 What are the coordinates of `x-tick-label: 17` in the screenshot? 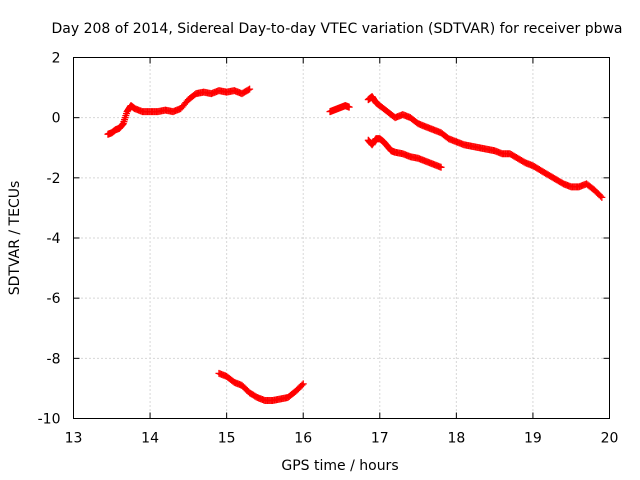 It's located at (380, 439).